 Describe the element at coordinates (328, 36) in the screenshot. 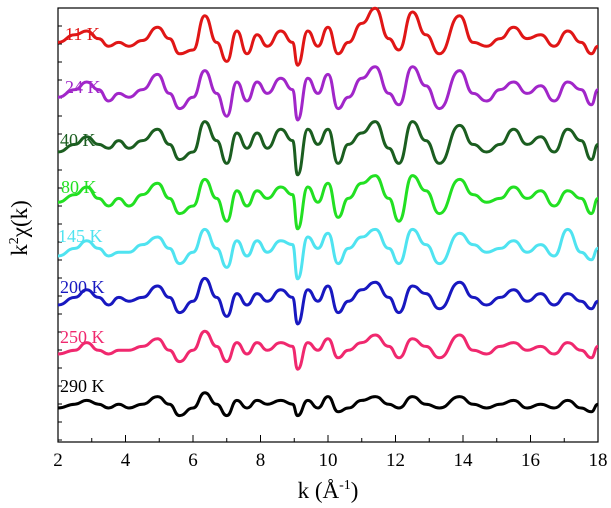

I see `series-line-11k` at that location.